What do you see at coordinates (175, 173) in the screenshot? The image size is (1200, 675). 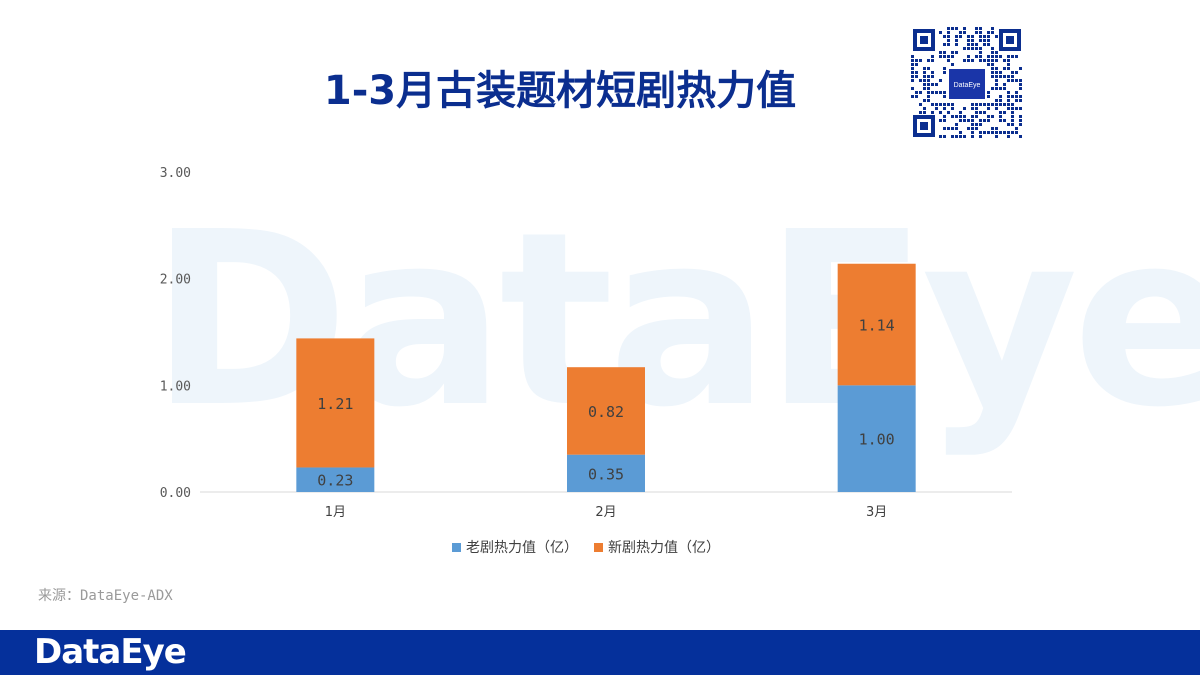 I see `y-tick-label: 3.00` at bounding box center [175, 173].